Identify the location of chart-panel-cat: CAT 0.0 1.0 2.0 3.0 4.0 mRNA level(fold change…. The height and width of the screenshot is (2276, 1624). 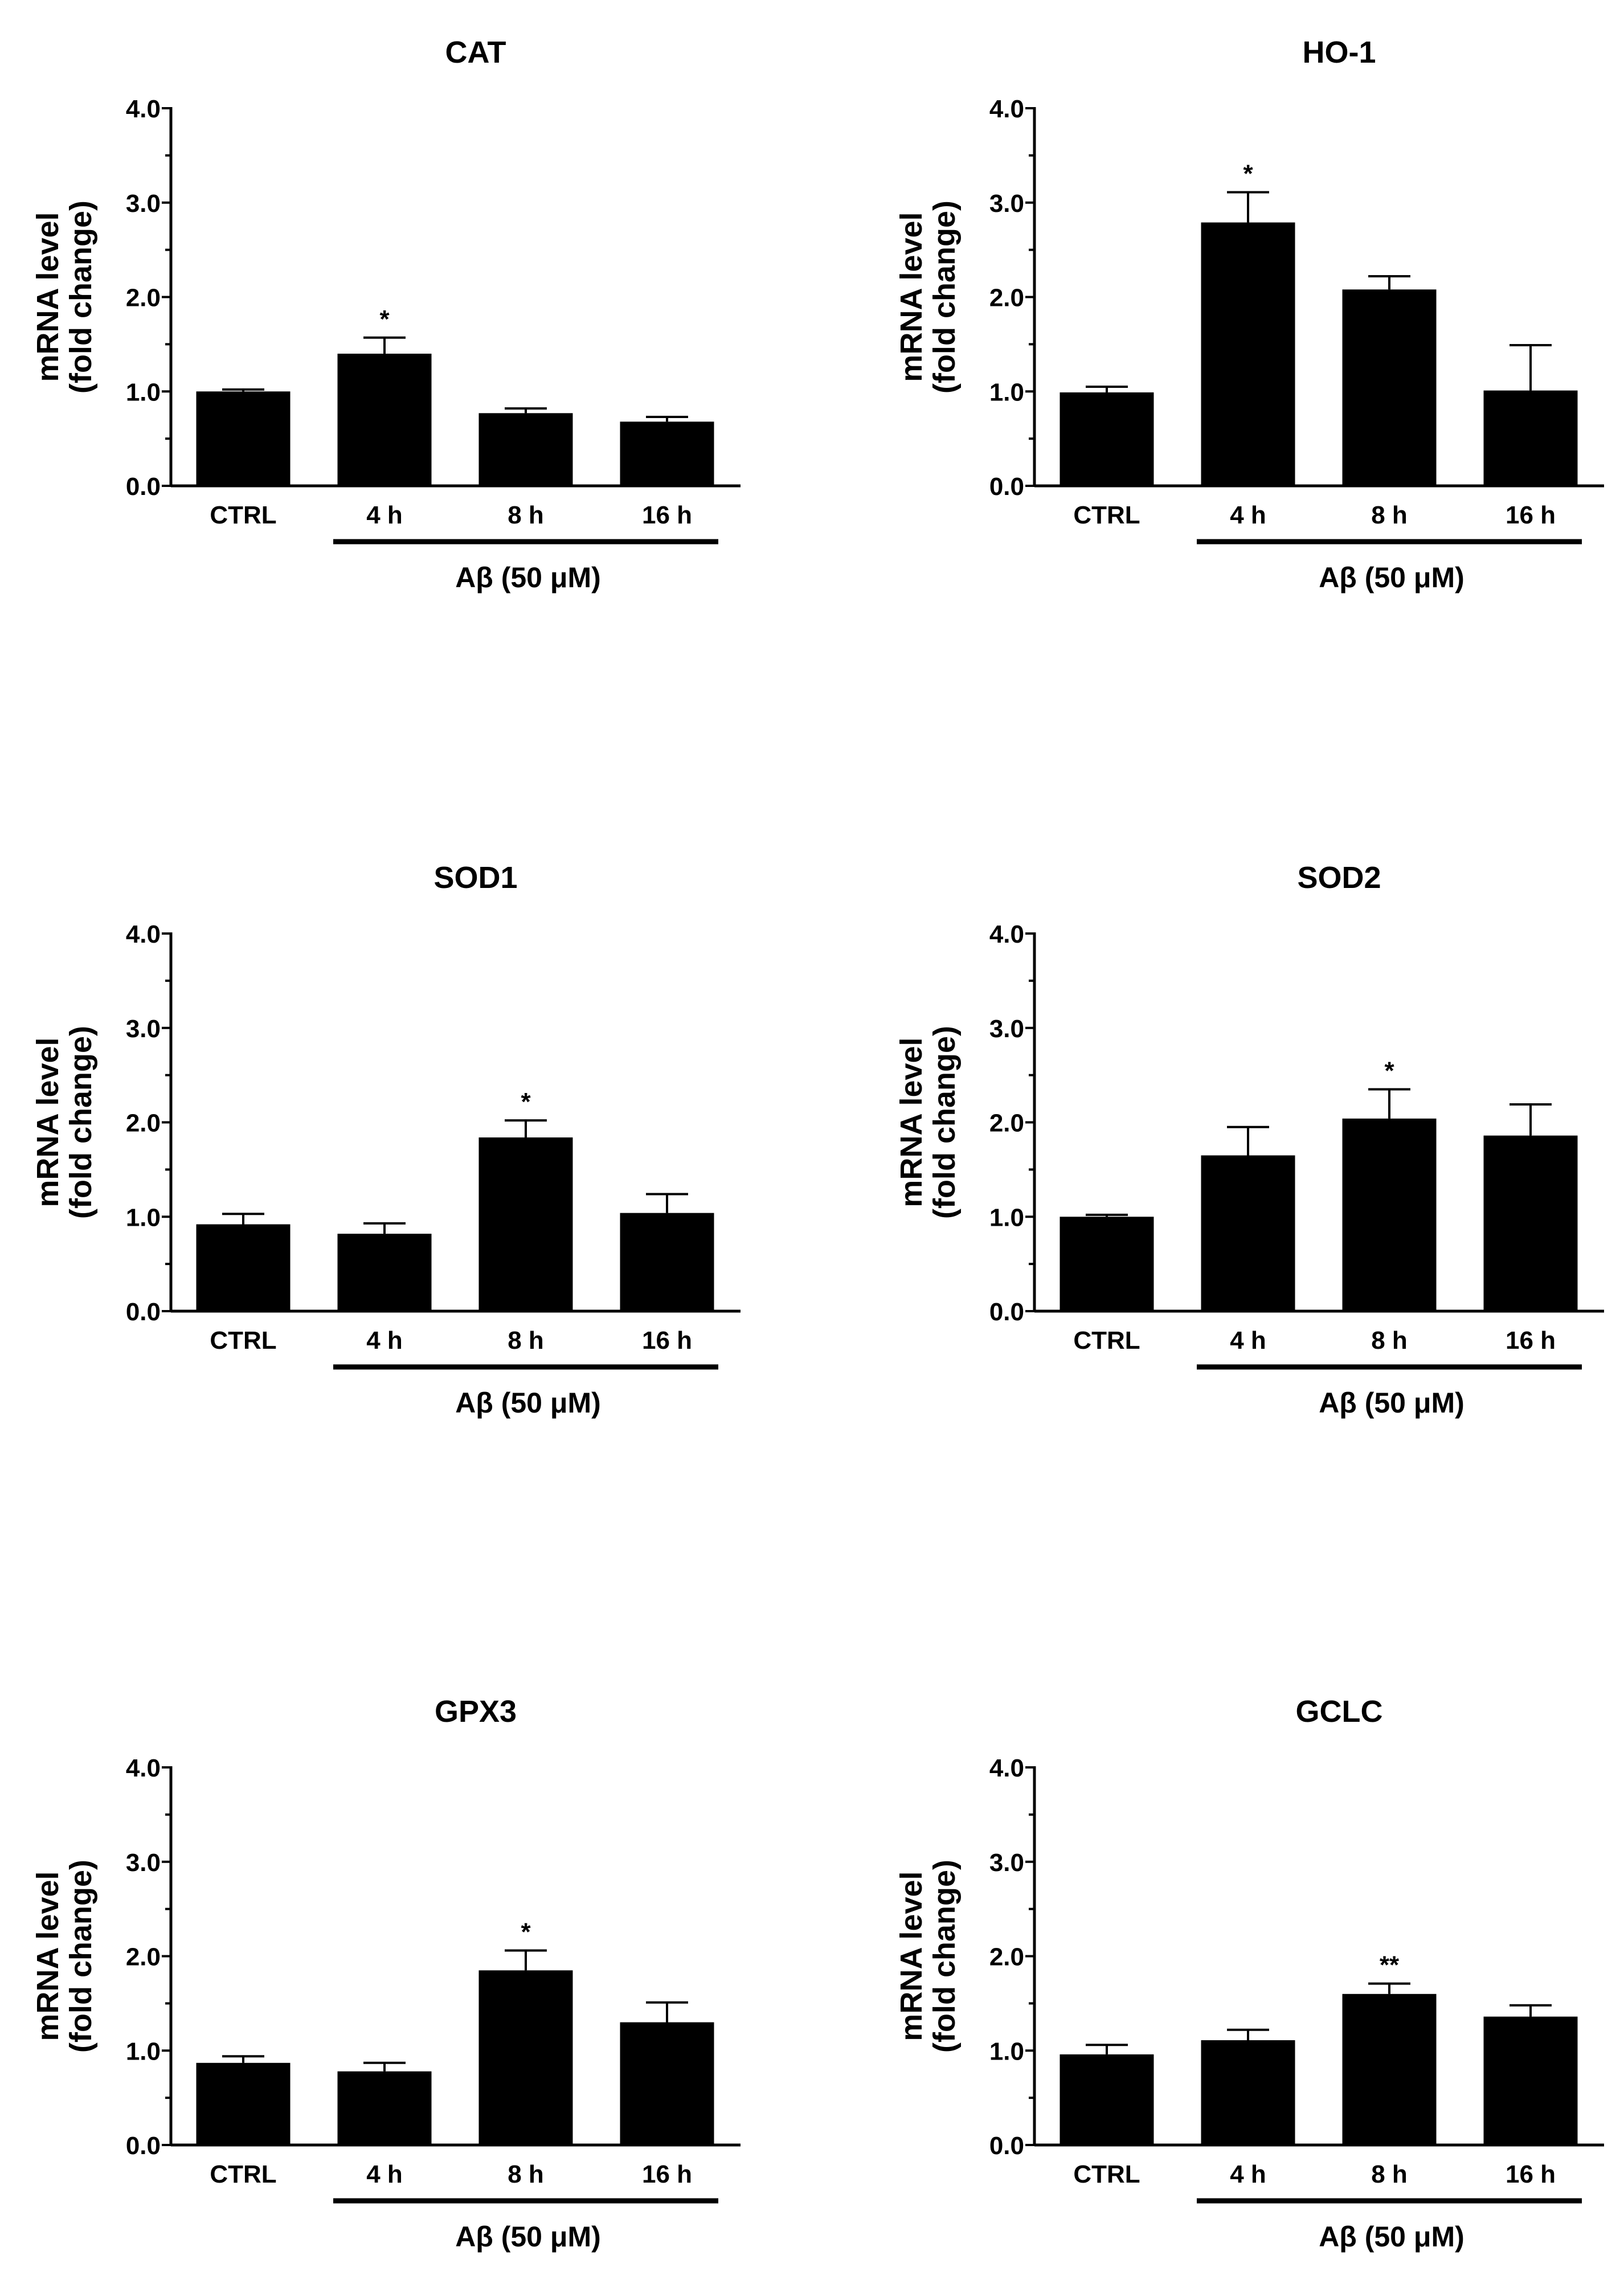
(386, 314).